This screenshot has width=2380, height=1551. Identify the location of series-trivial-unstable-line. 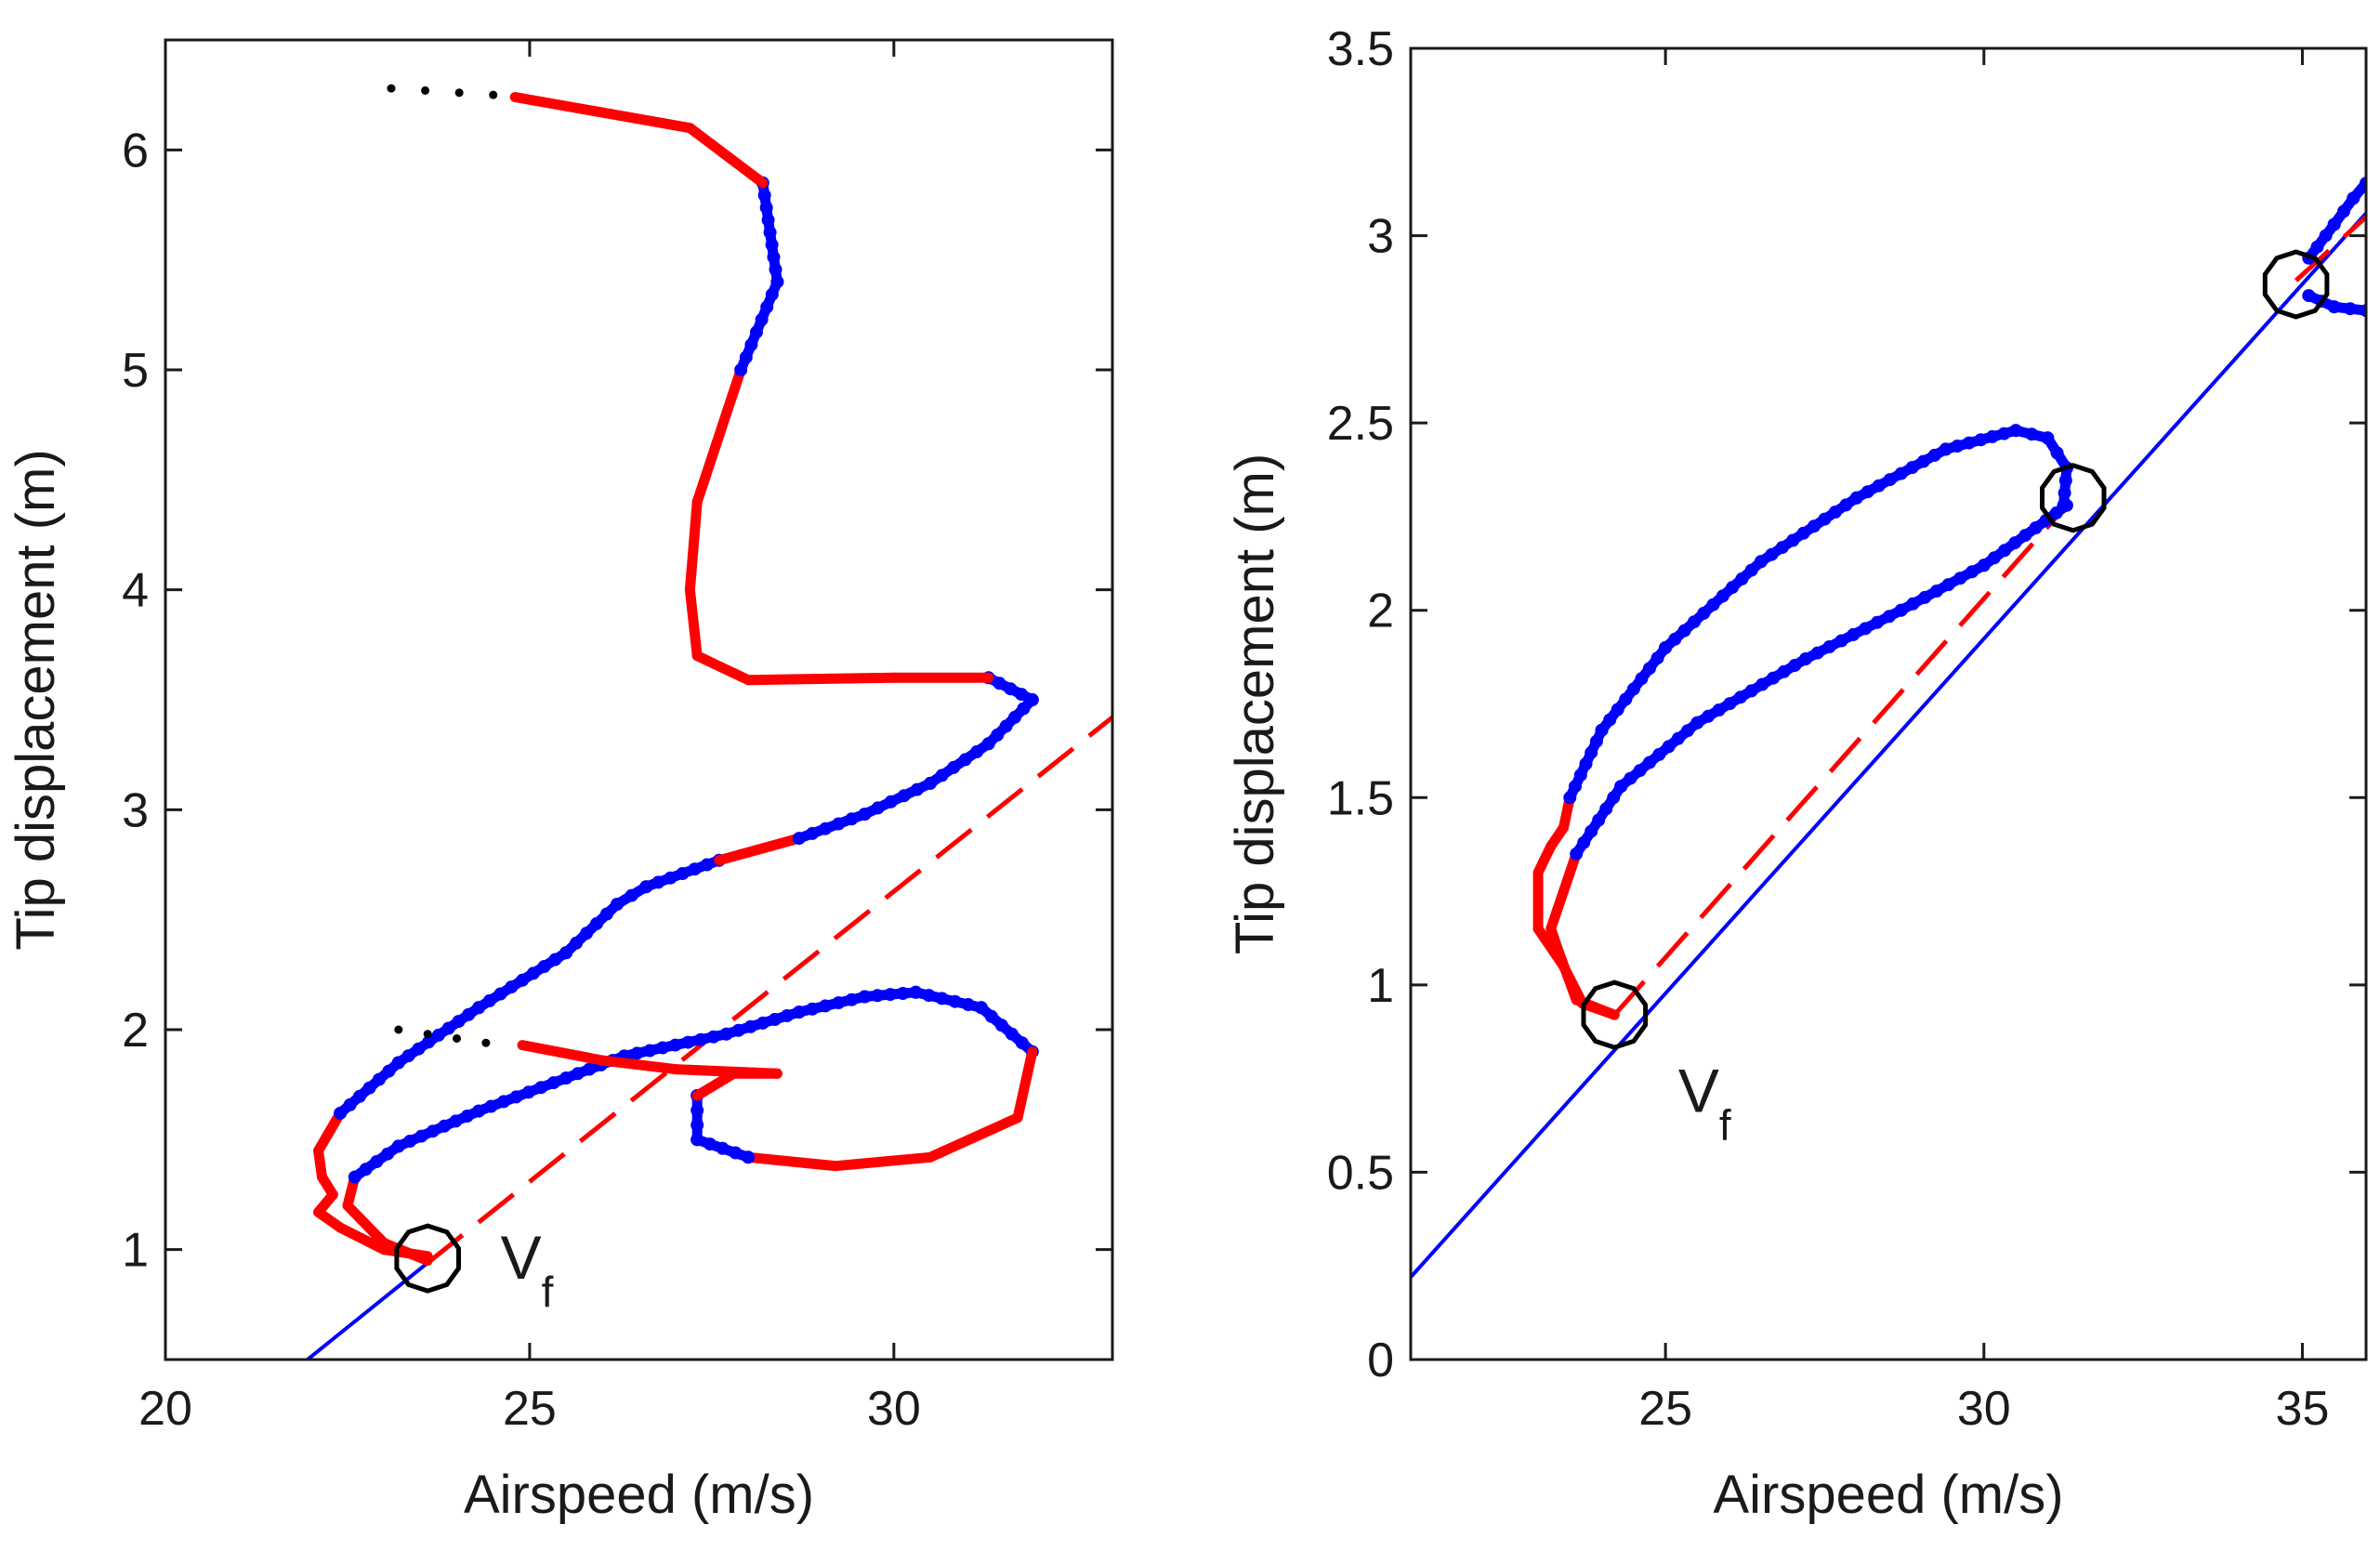
(769, 990).